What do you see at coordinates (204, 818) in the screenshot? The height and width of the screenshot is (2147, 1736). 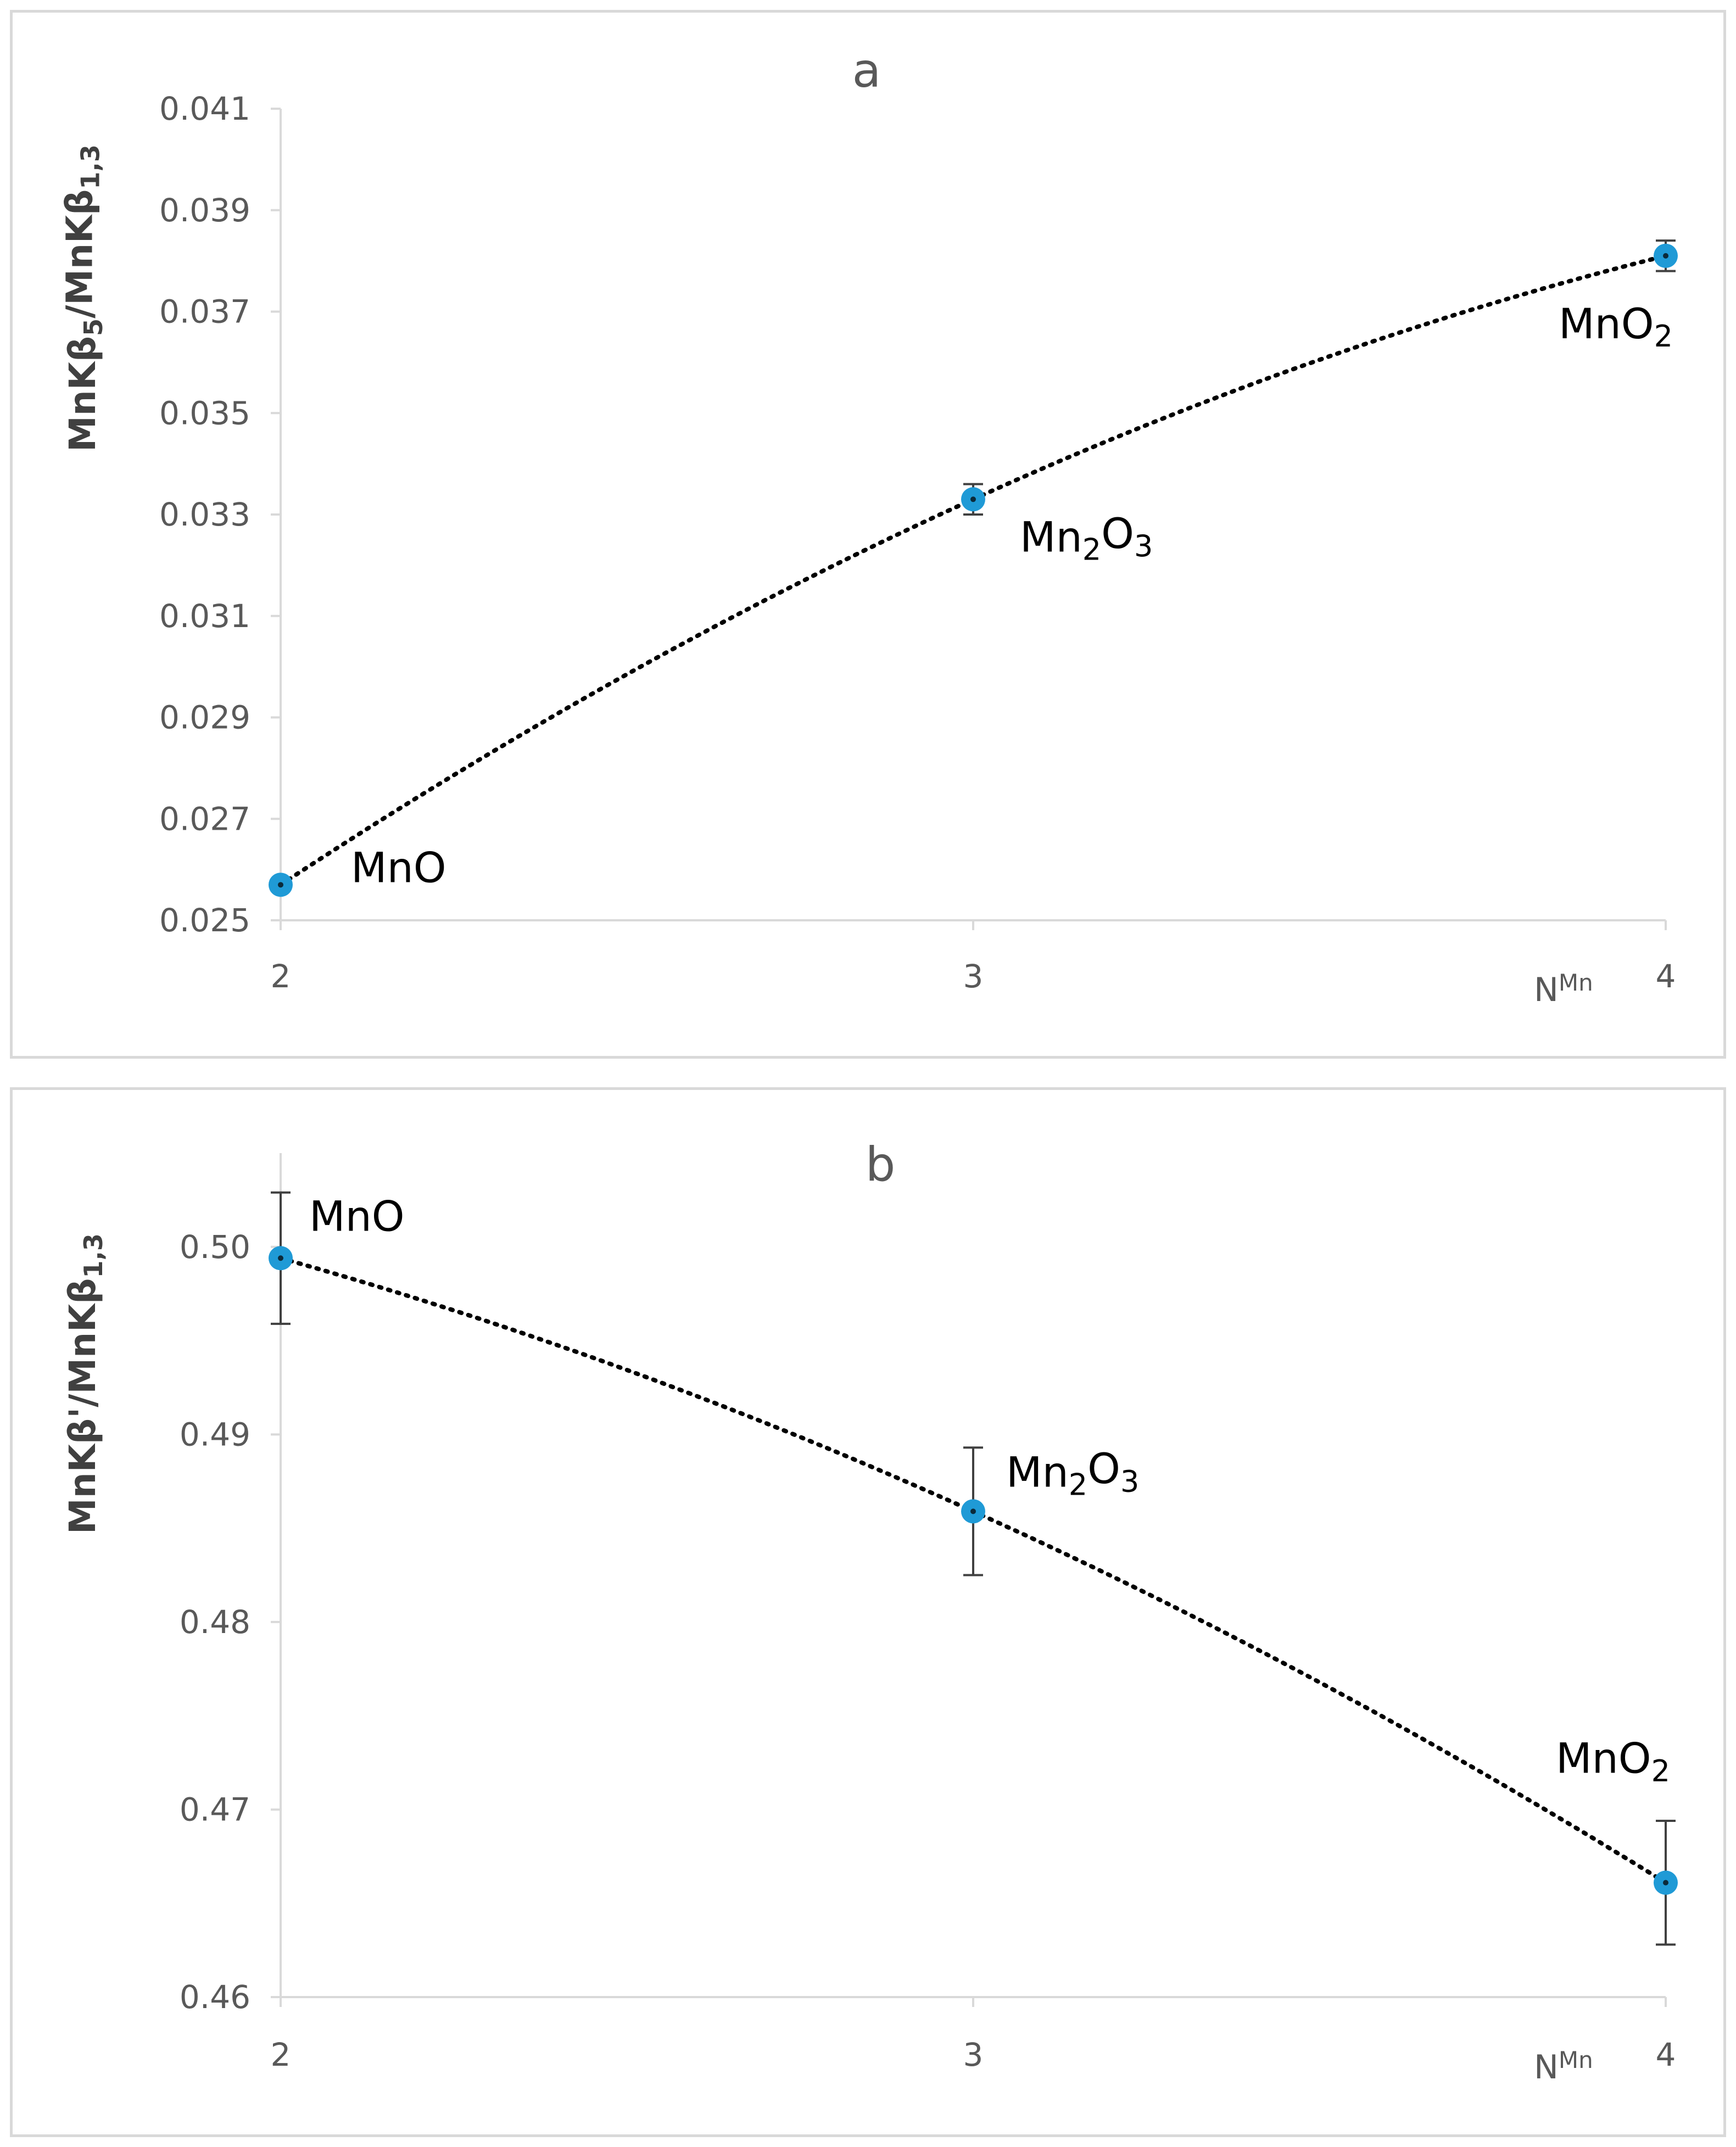 I see `y-tick-label: 0.027` at bounding box center [204, 818].